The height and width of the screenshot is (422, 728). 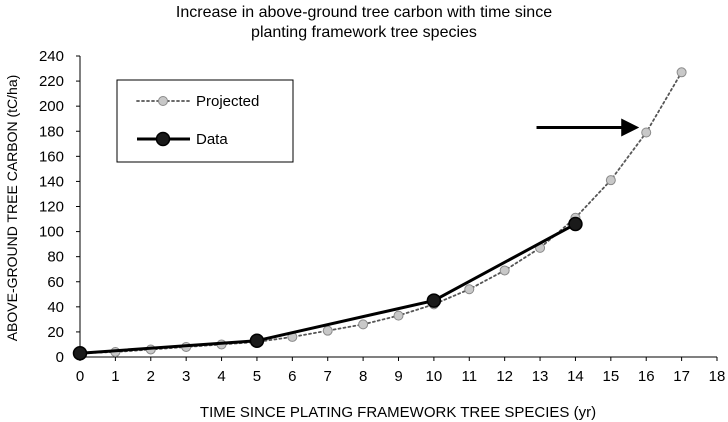 What do you see at coordinates (51, 56) in the screenshot?
I see `y-tick-label: 240` at bounding box center [51, 56].